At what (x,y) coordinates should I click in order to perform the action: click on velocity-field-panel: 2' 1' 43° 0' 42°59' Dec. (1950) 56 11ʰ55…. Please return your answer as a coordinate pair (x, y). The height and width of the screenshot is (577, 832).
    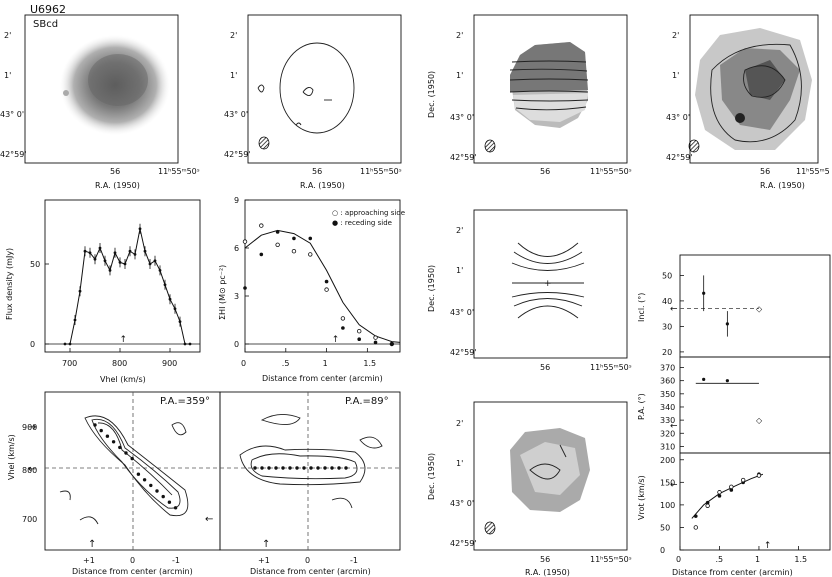
    Looking at the image, I should click on (529, 95).